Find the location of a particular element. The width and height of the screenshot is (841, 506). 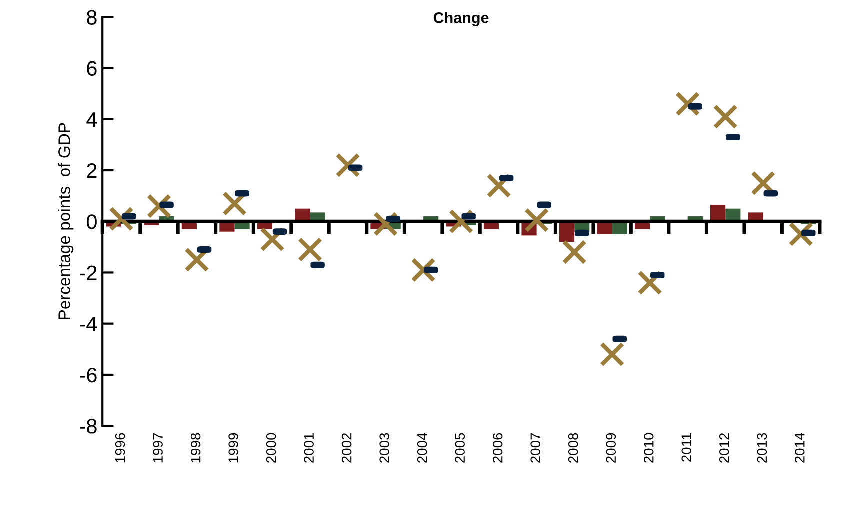

y-tick-label: -8 is located at coordinates (88, 426).